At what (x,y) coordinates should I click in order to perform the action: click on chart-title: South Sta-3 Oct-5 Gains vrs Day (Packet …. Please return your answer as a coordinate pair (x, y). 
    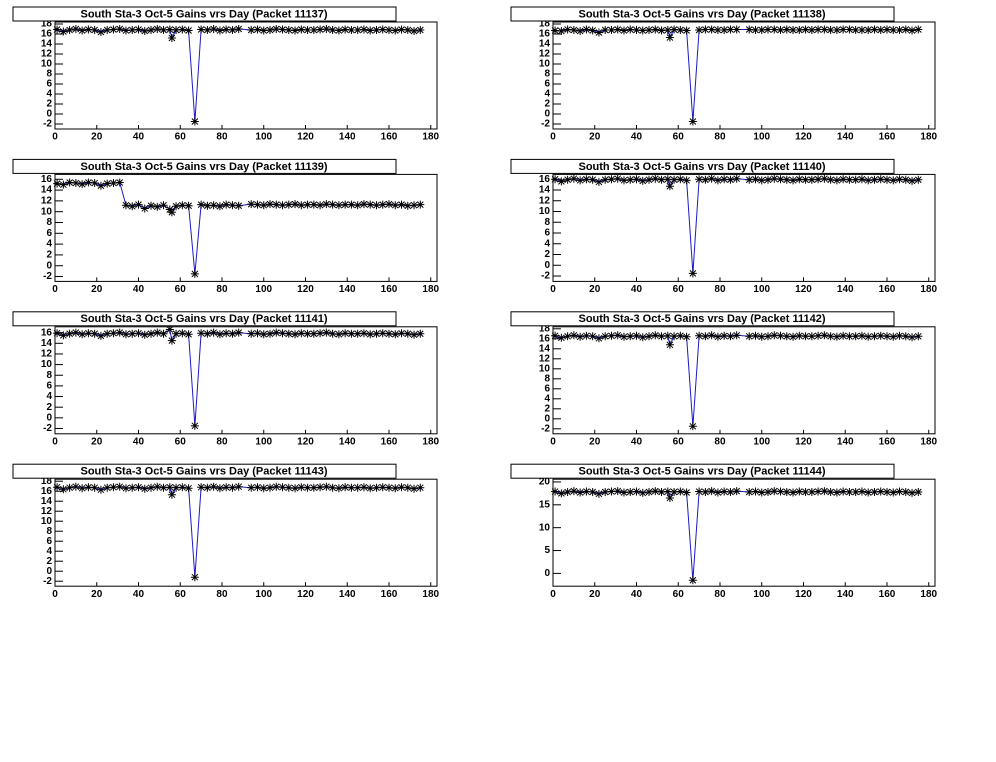
    Looking at the image, I should click on (203, 167).